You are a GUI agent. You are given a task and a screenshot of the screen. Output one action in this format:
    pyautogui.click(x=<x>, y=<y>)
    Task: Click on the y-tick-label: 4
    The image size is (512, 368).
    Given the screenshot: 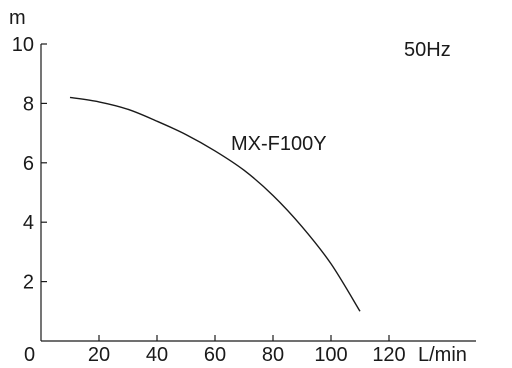 What is the action you would take?
    pyautogui.click(x=28, y=223)
    